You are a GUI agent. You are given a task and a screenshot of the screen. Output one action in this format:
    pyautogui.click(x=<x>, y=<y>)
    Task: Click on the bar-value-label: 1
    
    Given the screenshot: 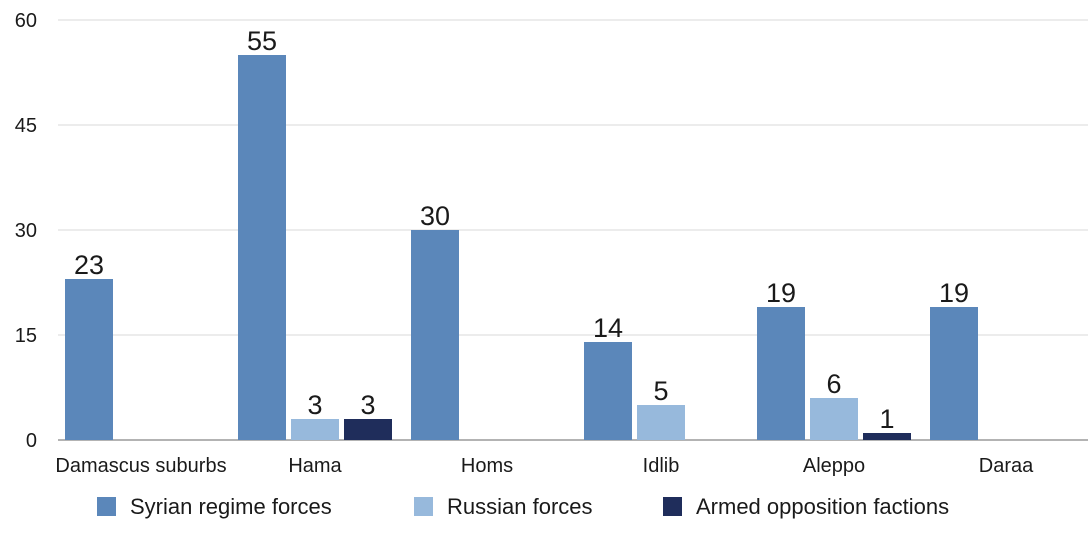 What is the action you would take?
    pyautogui.click(x=886, y=419)
    